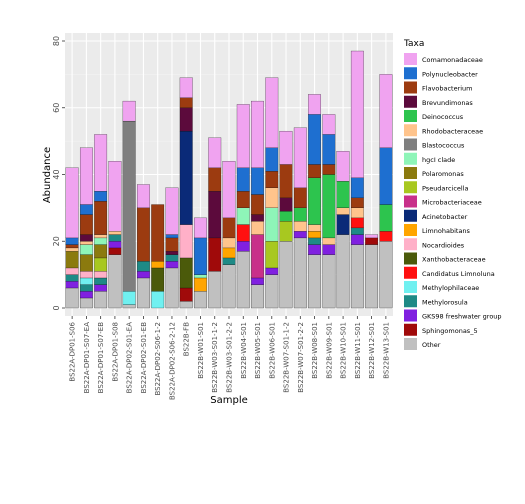 The width and height of the screenshot is (525, 504). What do you see at coordinates (447, 89) in the screenshot?
I see `legend-label: Flavobacterium` at bounding box center [447, 89].